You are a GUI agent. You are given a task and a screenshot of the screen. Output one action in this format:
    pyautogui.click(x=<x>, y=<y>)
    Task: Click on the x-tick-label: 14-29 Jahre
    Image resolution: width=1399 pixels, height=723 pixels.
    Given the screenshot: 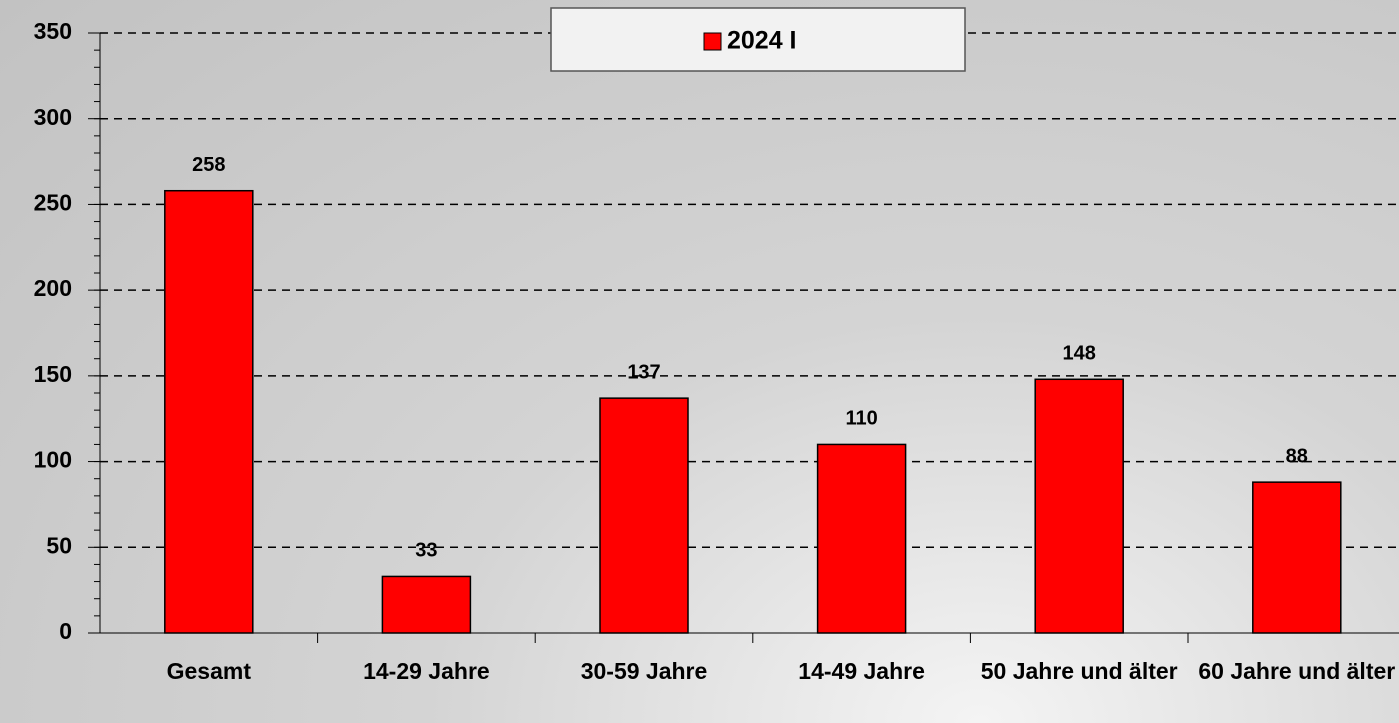 What is the action you would take?
    pyautogui.click(x=426, y=671)
    